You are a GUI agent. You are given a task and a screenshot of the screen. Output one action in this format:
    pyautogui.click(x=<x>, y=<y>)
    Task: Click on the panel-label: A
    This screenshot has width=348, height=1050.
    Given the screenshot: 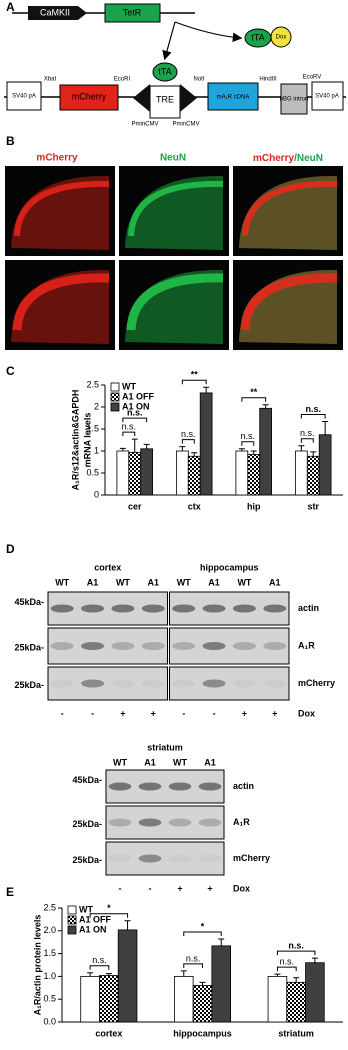 What is the action you would take?
    pyautogui.click(x=10, y=7)
    